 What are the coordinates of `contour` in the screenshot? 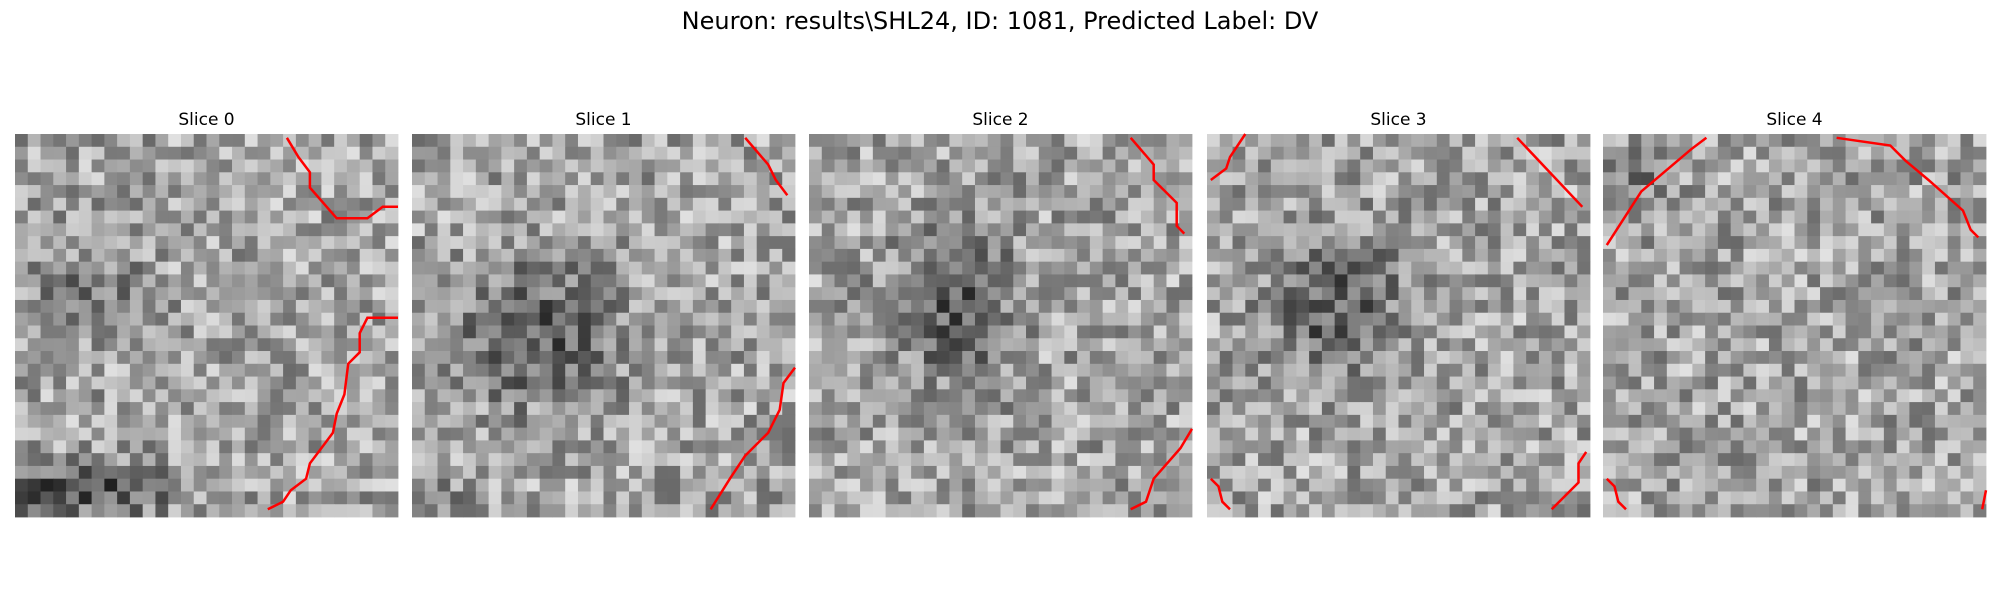 It's located at (1616, 494).